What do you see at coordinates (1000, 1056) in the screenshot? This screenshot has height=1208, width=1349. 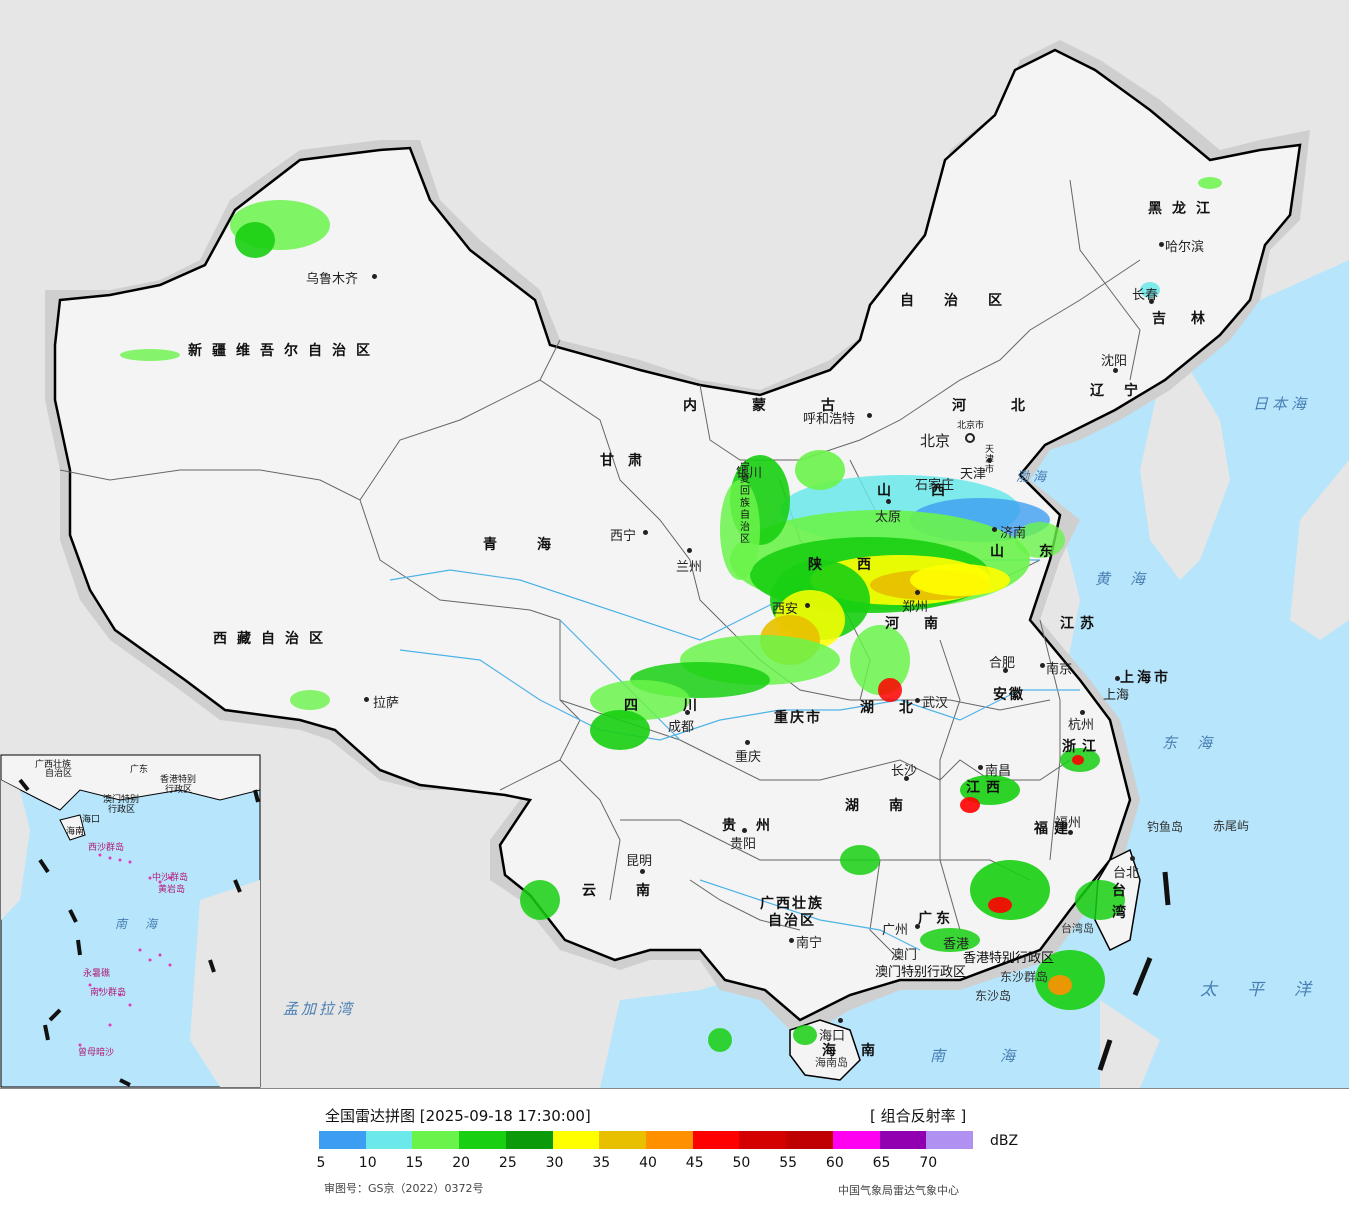 I see `sea-label-nanhai: 南海` at bounding box center [1000, 1056].